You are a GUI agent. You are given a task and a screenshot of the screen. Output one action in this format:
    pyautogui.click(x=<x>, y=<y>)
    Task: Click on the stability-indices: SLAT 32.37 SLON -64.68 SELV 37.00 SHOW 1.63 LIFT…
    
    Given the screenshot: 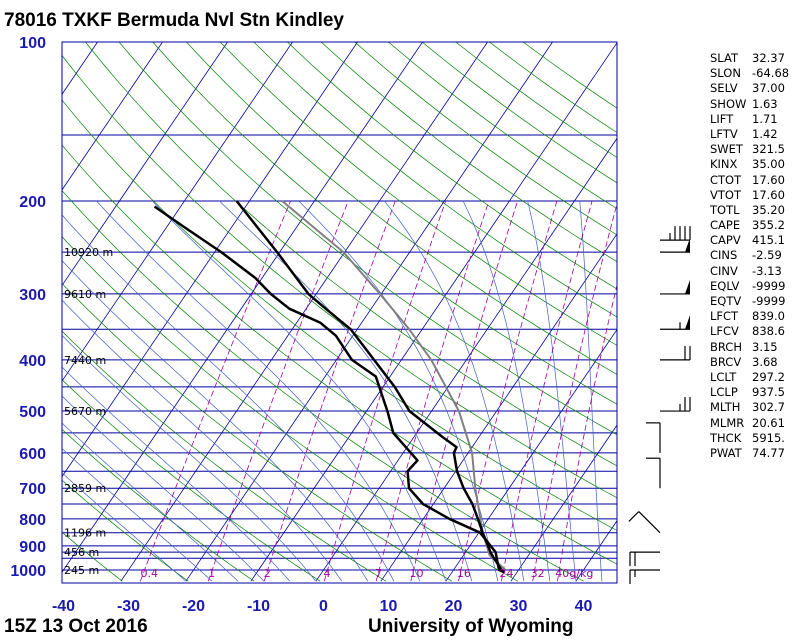 What is the action you would take?
    pyautogui.click(x=754, y=256)
    